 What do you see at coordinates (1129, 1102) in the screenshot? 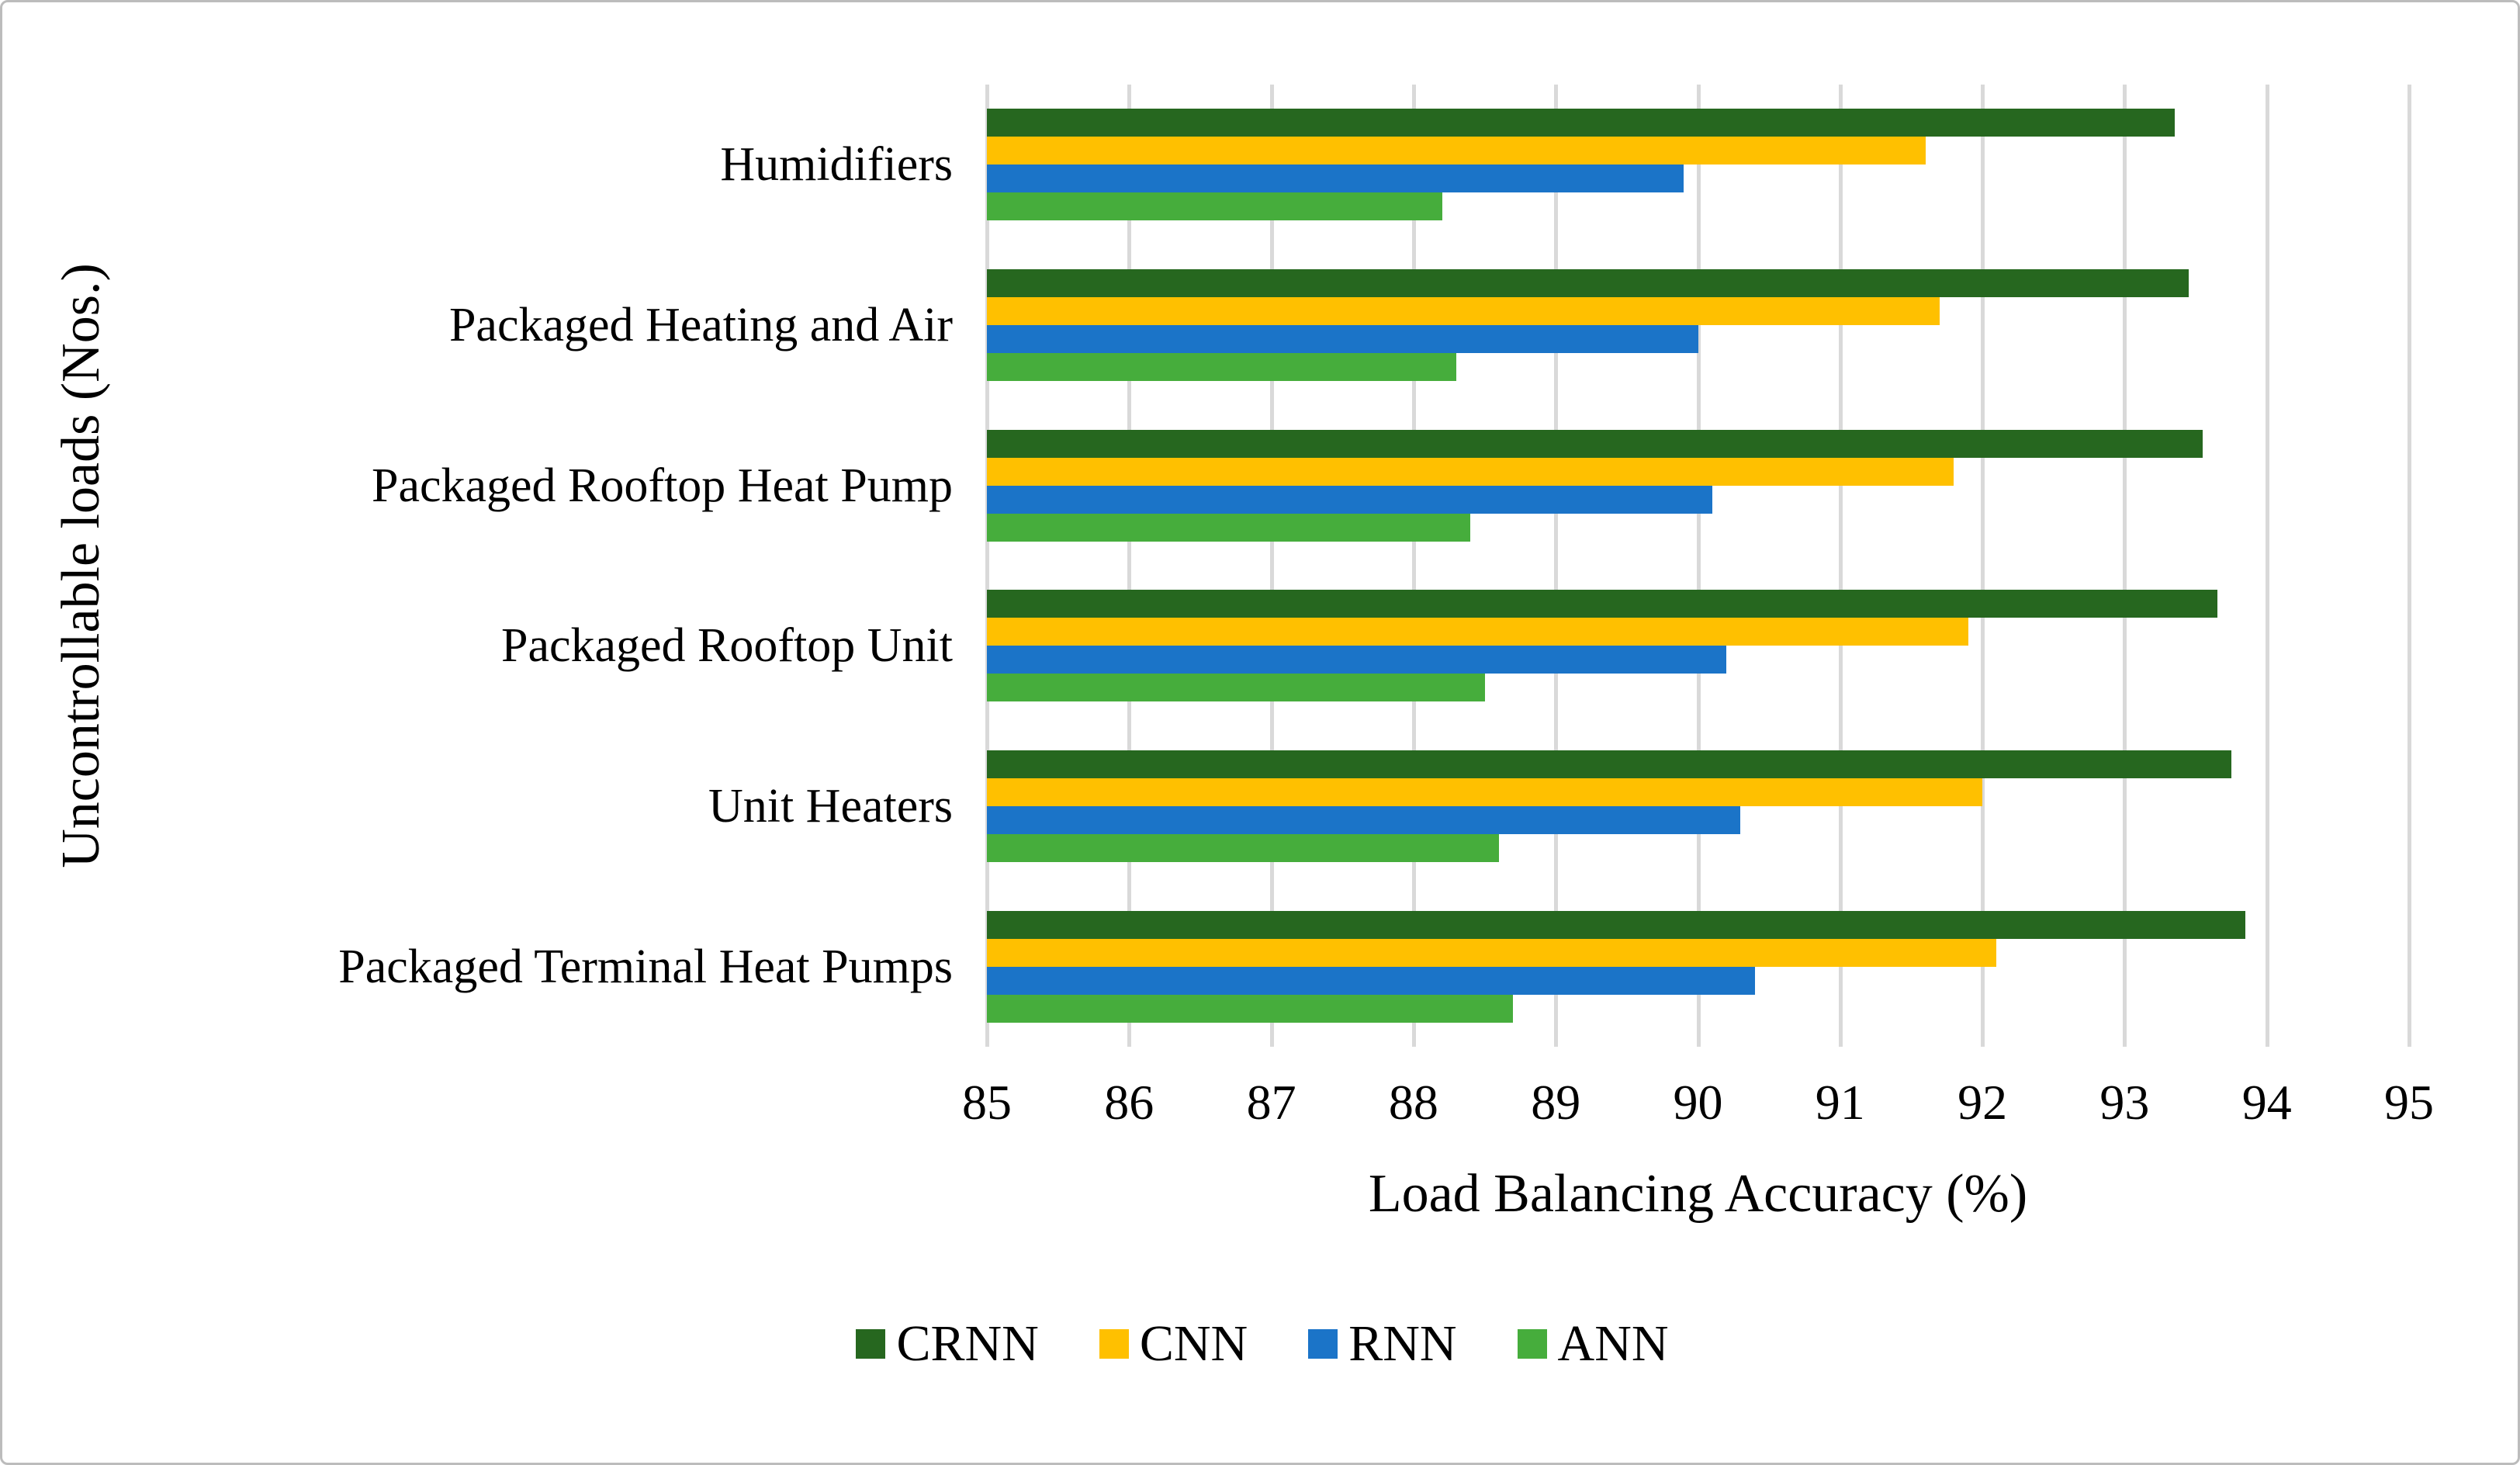
I see `x-tick-label: 86` at bounding box center [1129, 1102].